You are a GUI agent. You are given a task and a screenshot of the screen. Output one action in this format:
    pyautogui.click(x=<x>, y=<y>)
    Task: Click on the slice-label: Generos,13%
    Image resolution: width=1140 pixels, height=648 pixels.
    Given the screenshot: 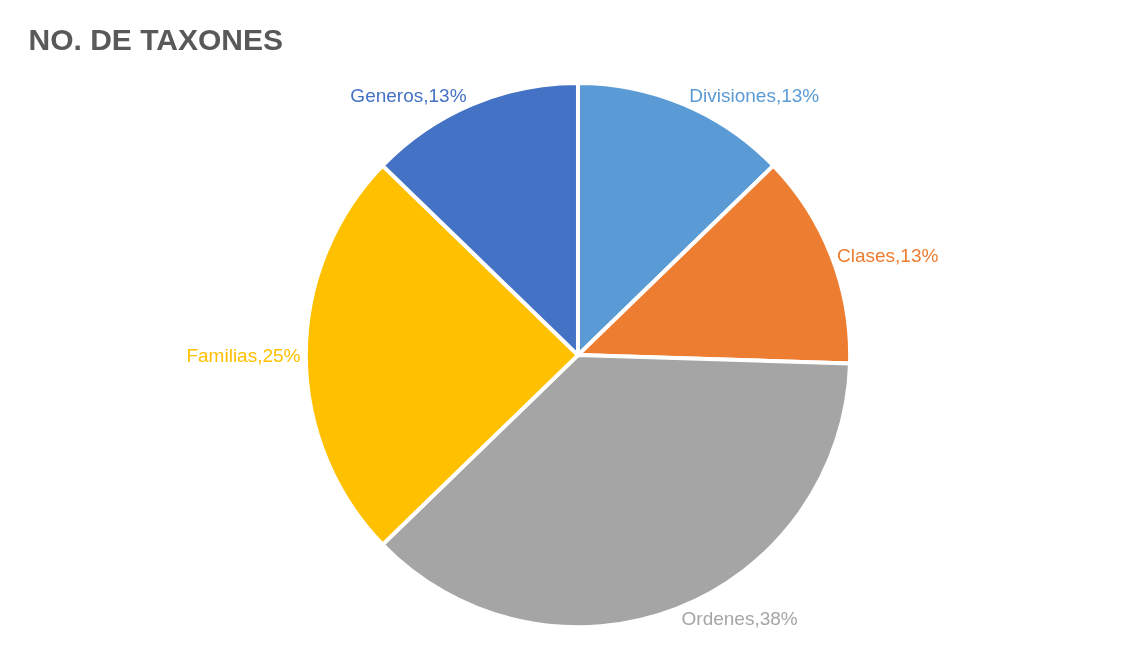 What is the action you would take?
    pyautogui.click(x=408, y=96)
    